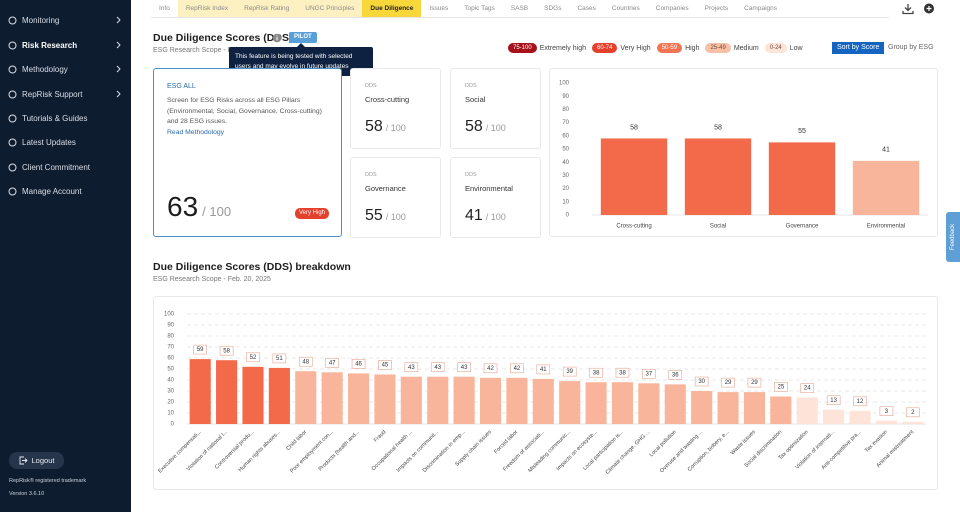  What do you see at coordinates (67, 118) in the screenshot?
I see `nav-item: Tutorials & Guides` at bounding box center [67, 118].